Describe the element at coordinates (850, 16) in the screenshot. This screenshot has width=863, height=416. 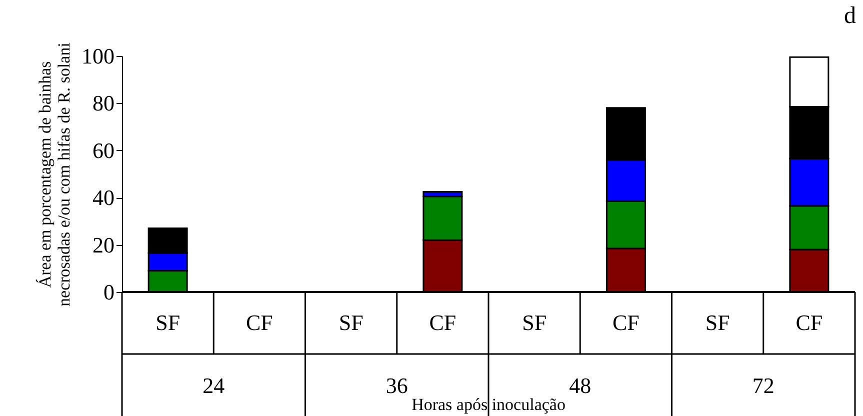
I see `chart-title: d` at that location.